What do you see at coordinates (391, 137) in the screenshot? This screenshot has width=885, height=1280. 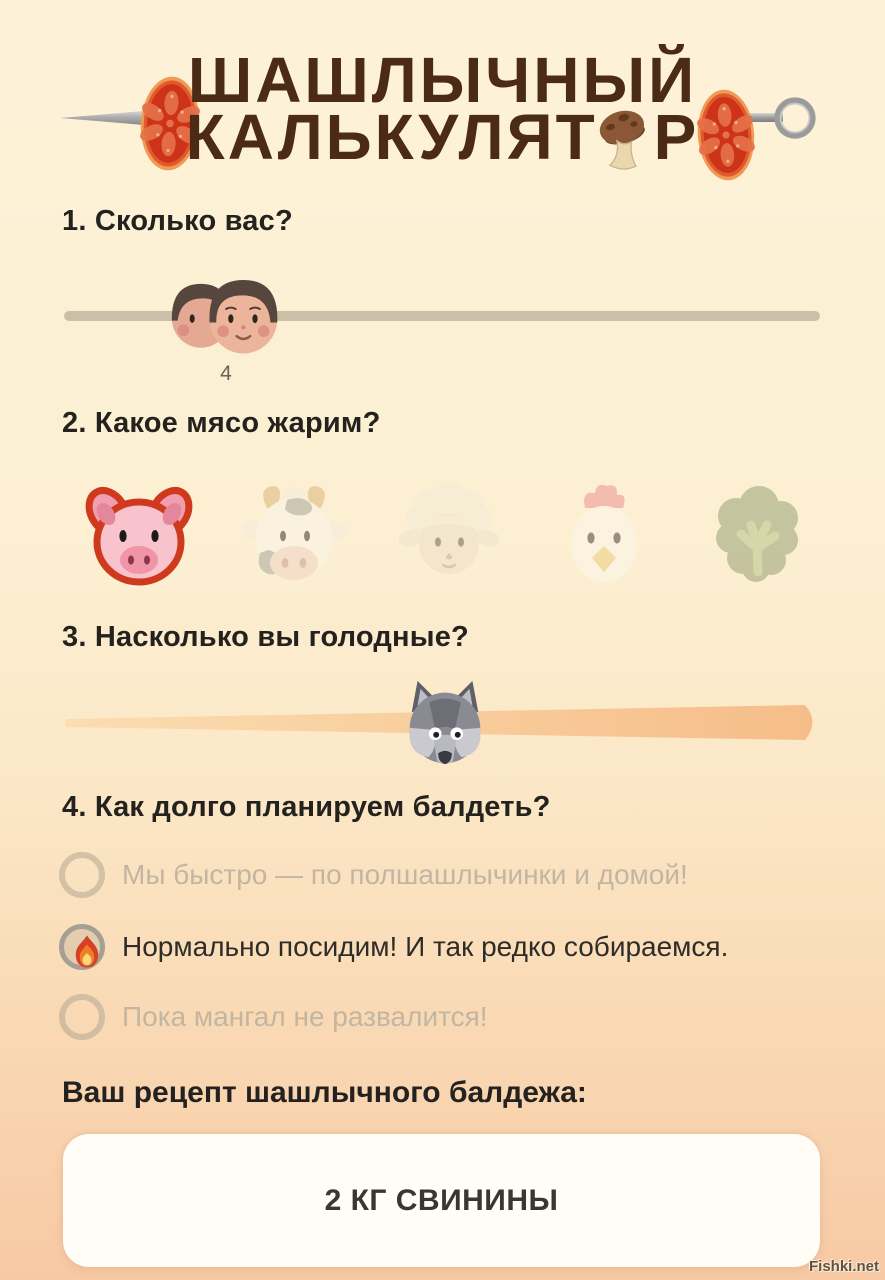 I see `page-title-line2-text: КАЛЬКУЛЯТ` at bounding box center [391, 137].